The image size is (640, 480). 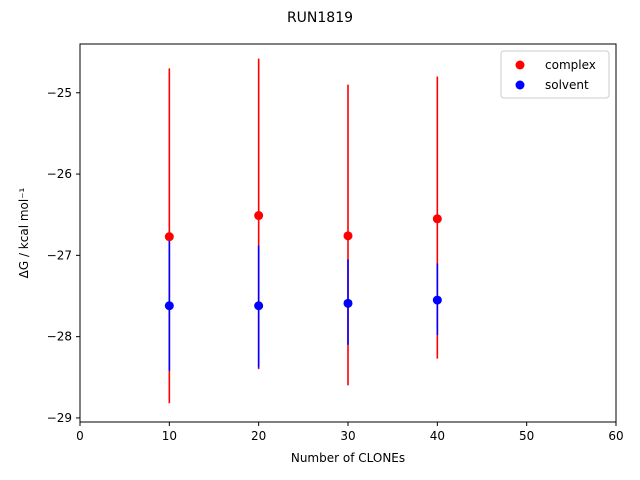 What do you see at coordinates (526, 436) in the screenshot?
I see `x-tick-label: 50` at bounding box center [526, 436].